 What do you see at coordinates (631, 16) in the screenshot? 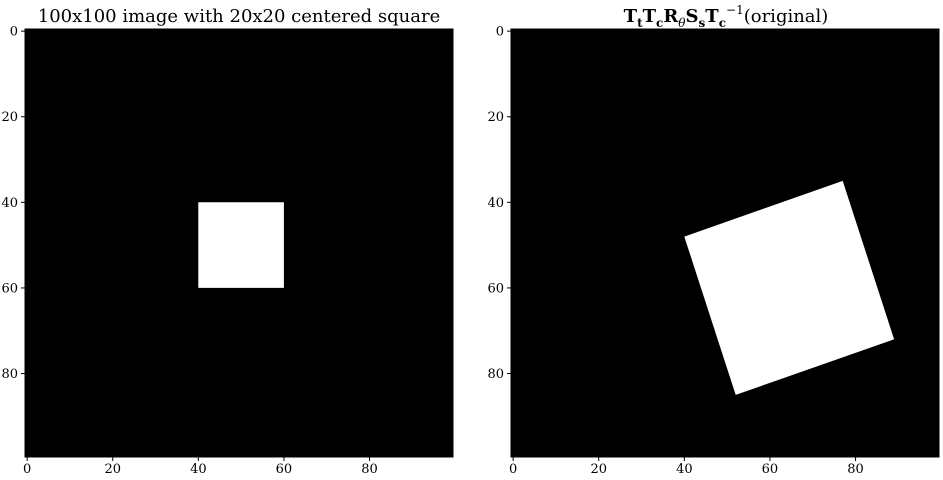
I see `title-T-t: T` at bounding box center [631, 16].